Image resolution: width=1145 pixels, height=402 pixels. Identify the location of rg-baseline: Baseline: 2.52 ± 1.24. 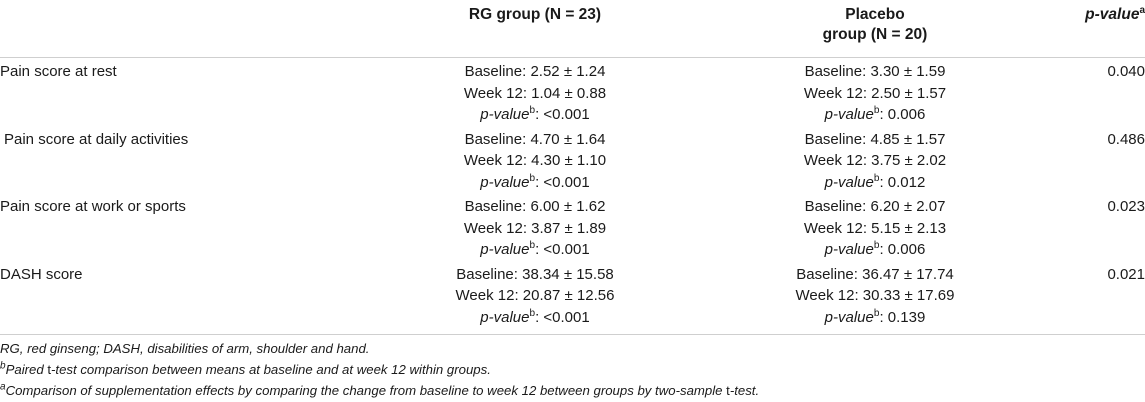
(535, 71).